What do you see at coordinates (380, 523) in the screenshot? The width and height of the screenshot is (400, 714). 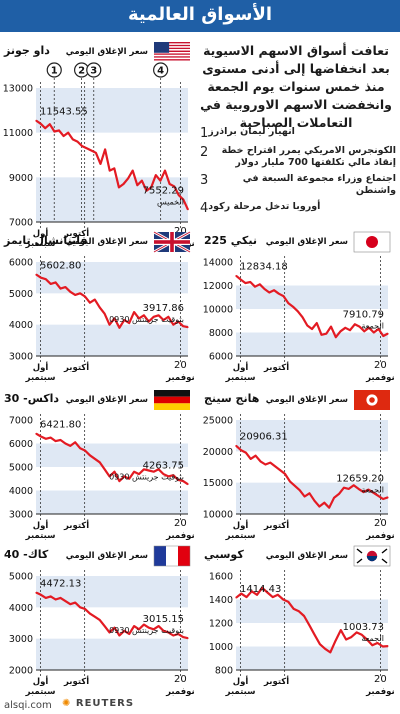 I see `x-label-end: 20` at bounding box center [380, 523].